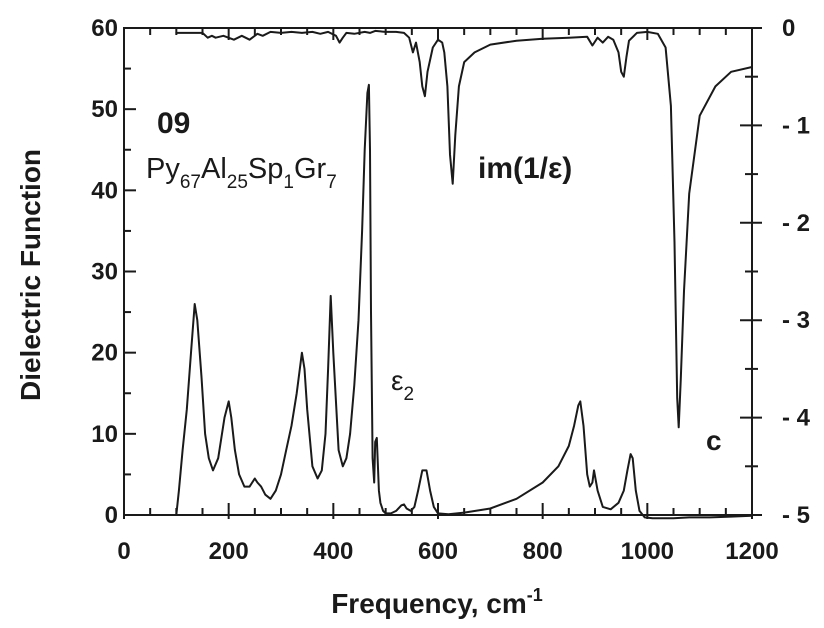  I want to click on composition-el-3: Sp, so click(265, 169).